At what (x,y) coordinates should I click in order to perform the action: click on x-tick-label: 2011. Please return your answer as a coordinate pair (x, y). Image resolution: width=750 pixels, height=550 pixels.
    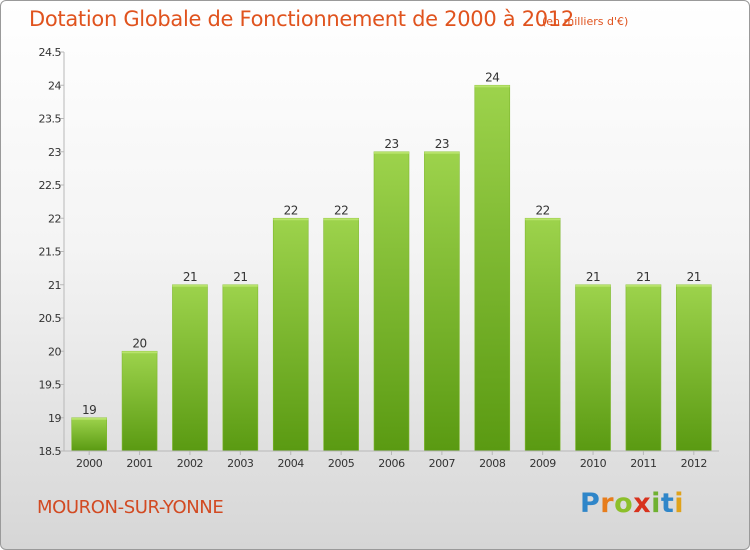
    Looking at the image, I should click on (643, 463).